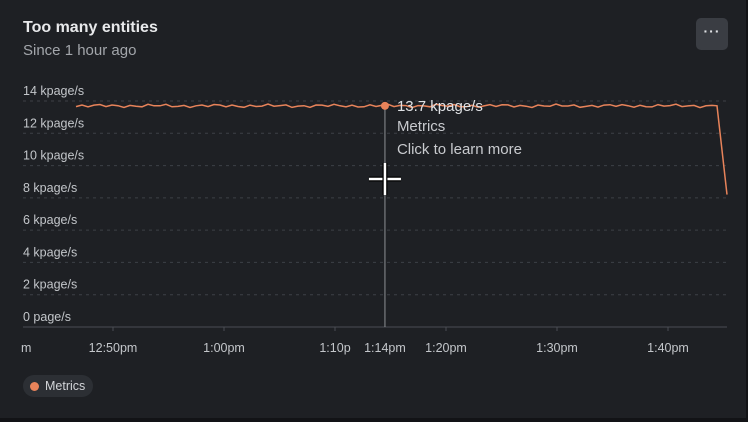 Image resolution: width=748 pixels, height=422 pixels. I want to click on more-options-button: ···, so click(712, 34).